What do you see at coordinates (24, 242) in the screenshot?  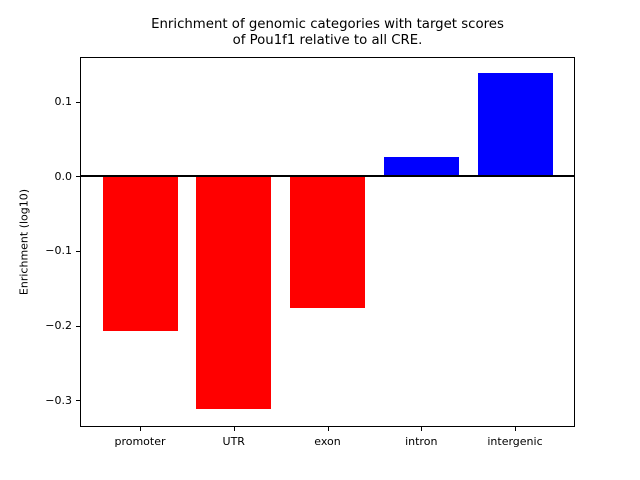 I see `y-axis-label: Enrichment (log10)` at bounding box center [24, 242].